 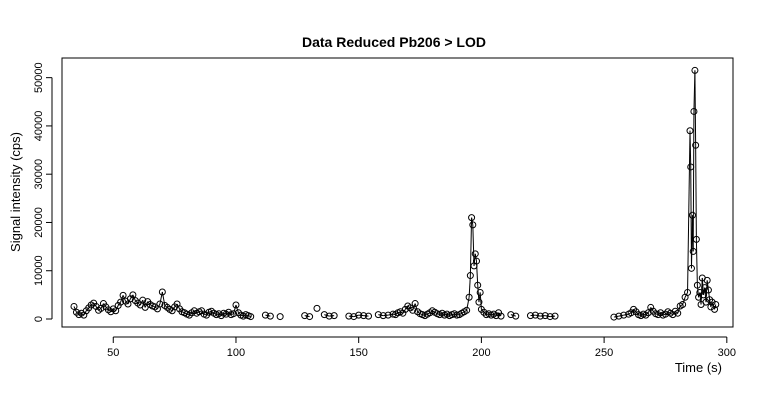 What do you see at coordinates (394, 42) in the screenshot?
I see `chart-title: Data Reduced Pb206 > LOD` at bounding box center [394, 42].